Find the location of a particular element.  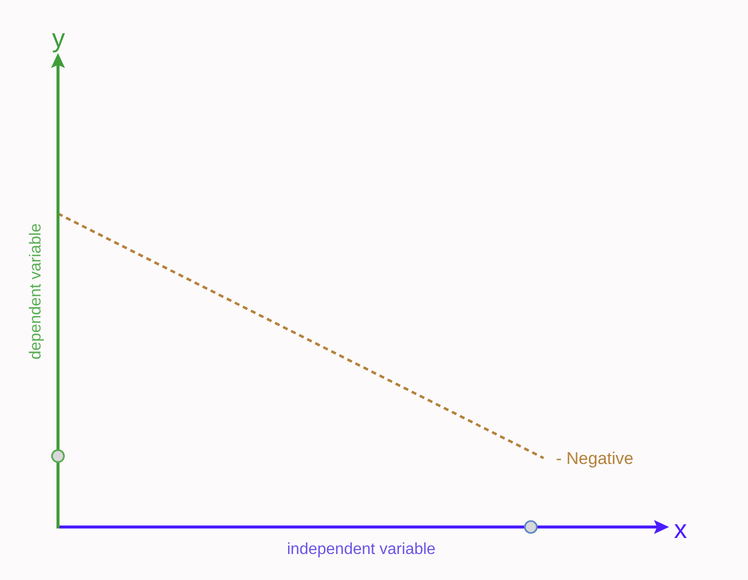

x-axis-title: independent variable is located at coordinates (361, 549).